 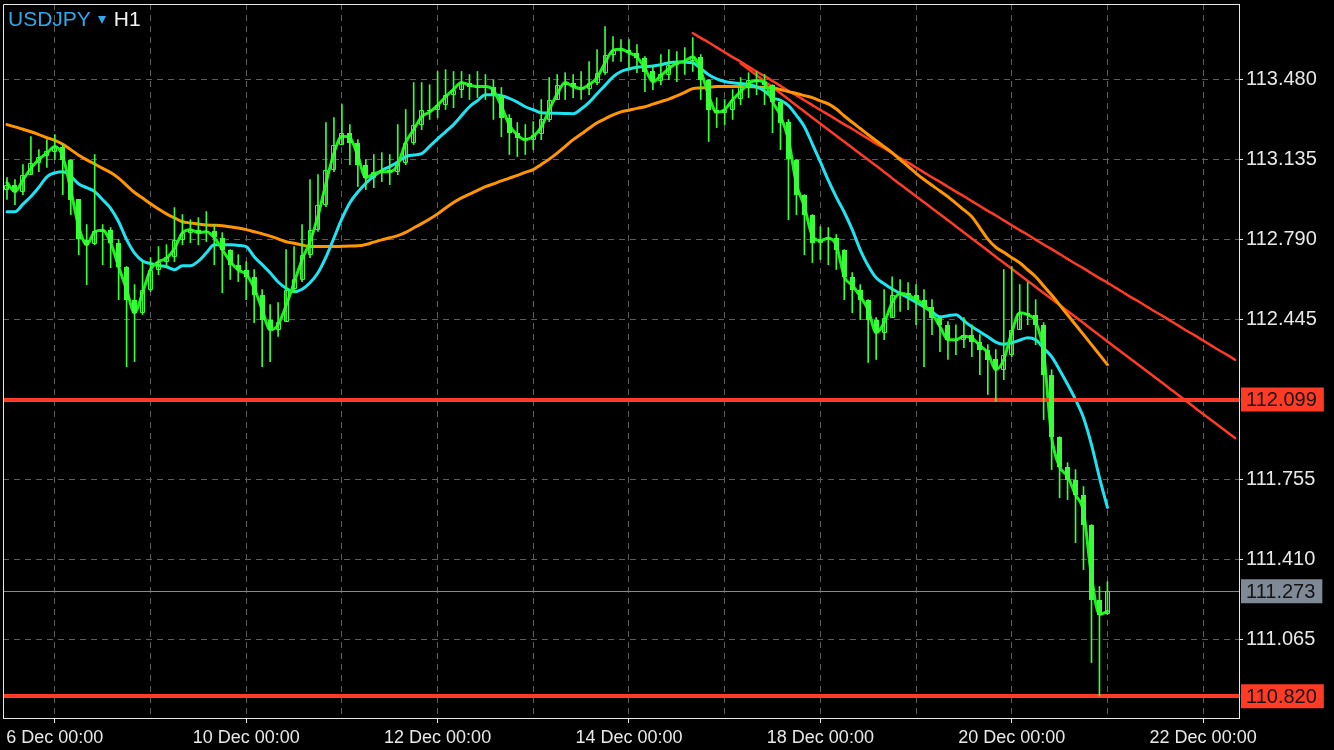 What do you see at coordinates (1281, 637) in the screenshot?
I see `y-tick-label: 111.065` at bounding box center [1281, 637].